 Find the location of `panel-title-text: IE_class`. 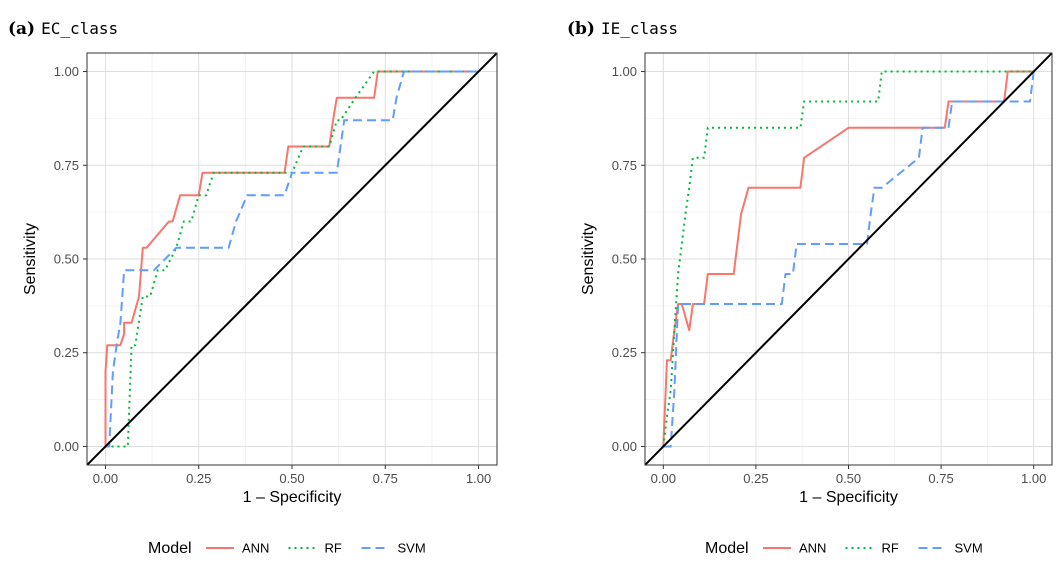

panel-title-text: IE_class is located at coordinates (639, 28).